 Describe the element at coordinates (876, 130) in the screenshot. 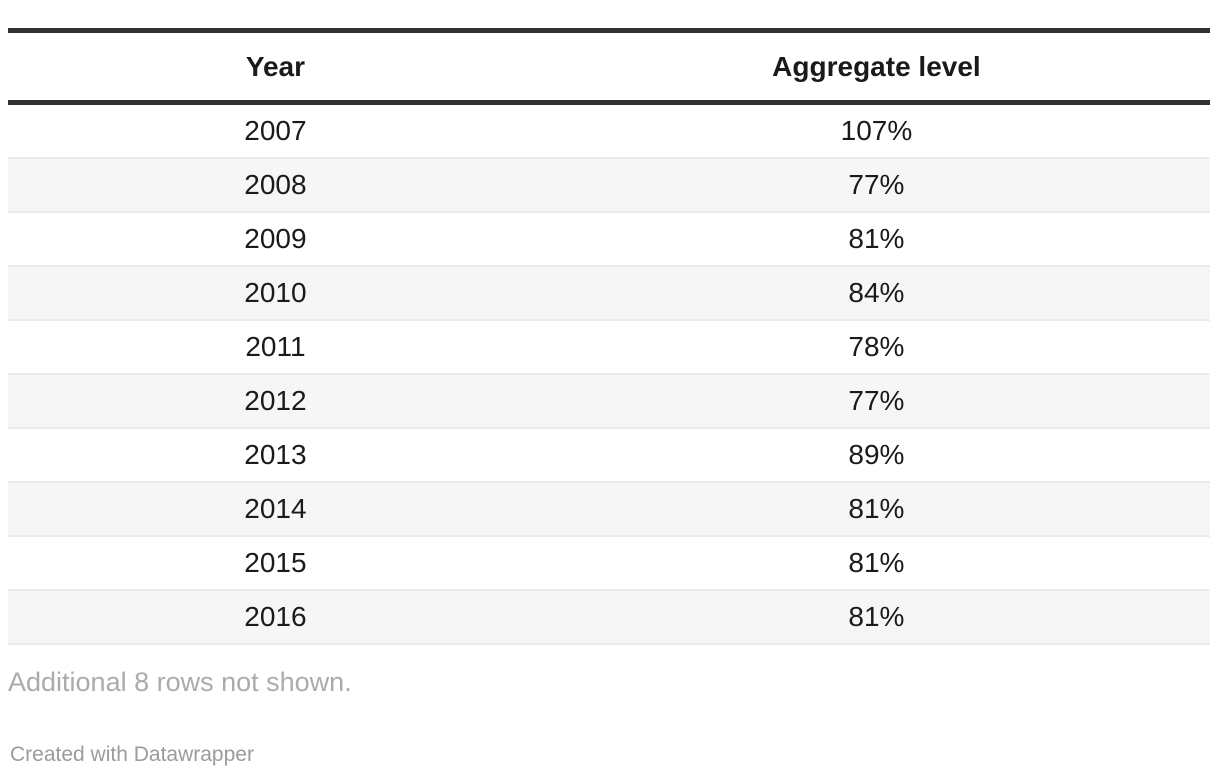

I see `aggregate-level-cell: 107%` at that location.